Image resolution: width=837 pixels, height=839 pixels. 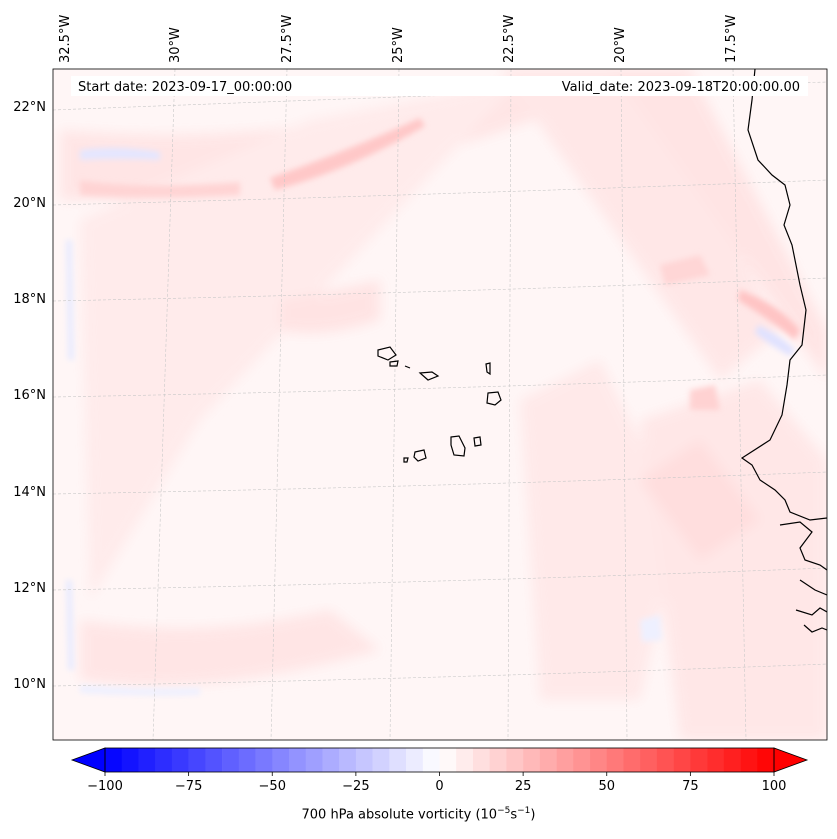 What do you see at coordinates (690, 786) in the screenshot?
I see `colorbar-tick-label: 75` at bounding box center [690, 786].